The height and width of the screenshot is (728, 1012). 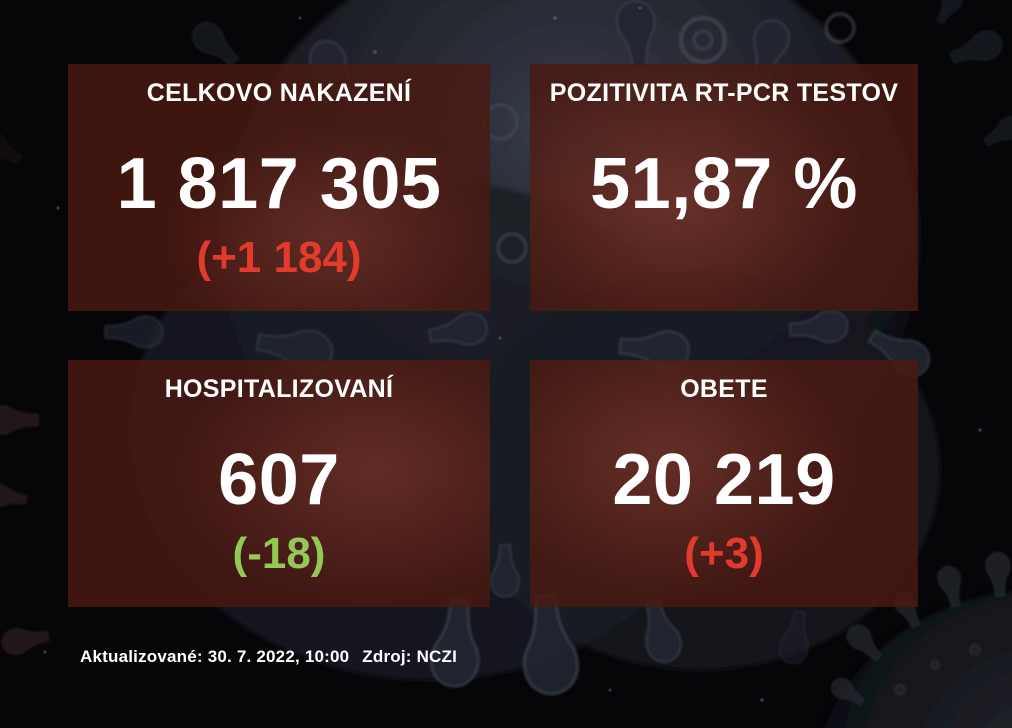 I want to click on source-label: Zdroj: NCZI, so click(x=410, y=656).